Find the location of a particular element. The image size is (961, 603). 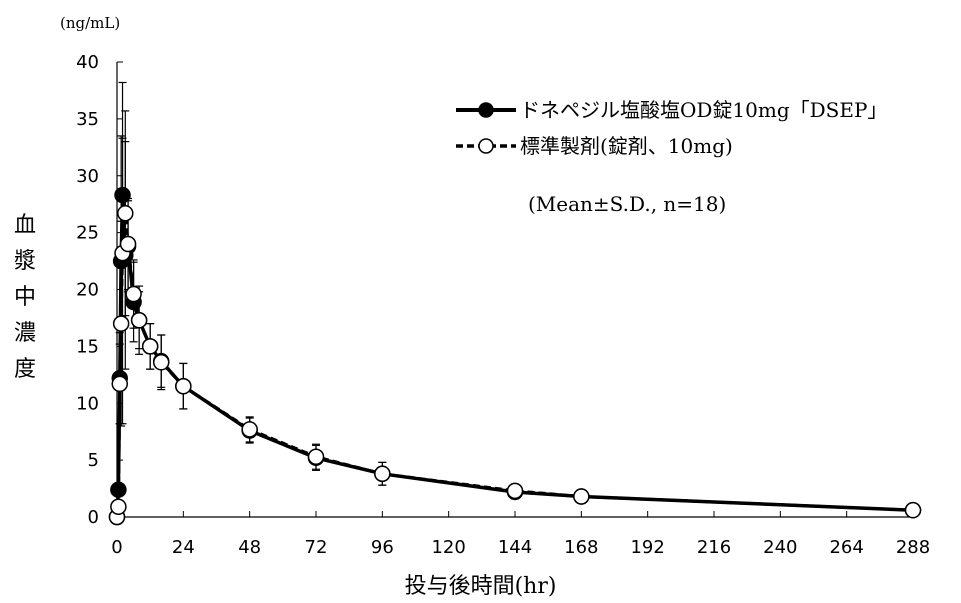

legend-sample-solid-filled is located at coordinates (486, 110).